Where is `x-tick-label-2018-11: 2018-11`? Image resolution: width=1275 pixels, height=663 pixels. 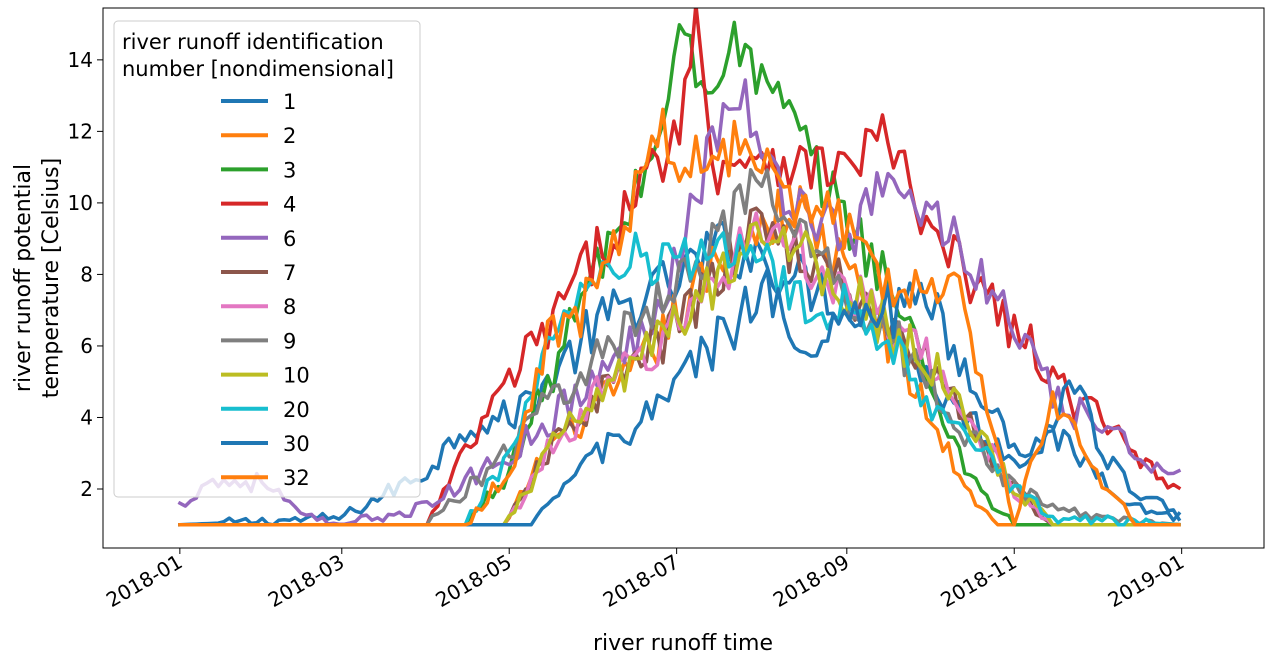 x-tick-label-2018-11: 2018-11 is located at coordinates (978, 581).